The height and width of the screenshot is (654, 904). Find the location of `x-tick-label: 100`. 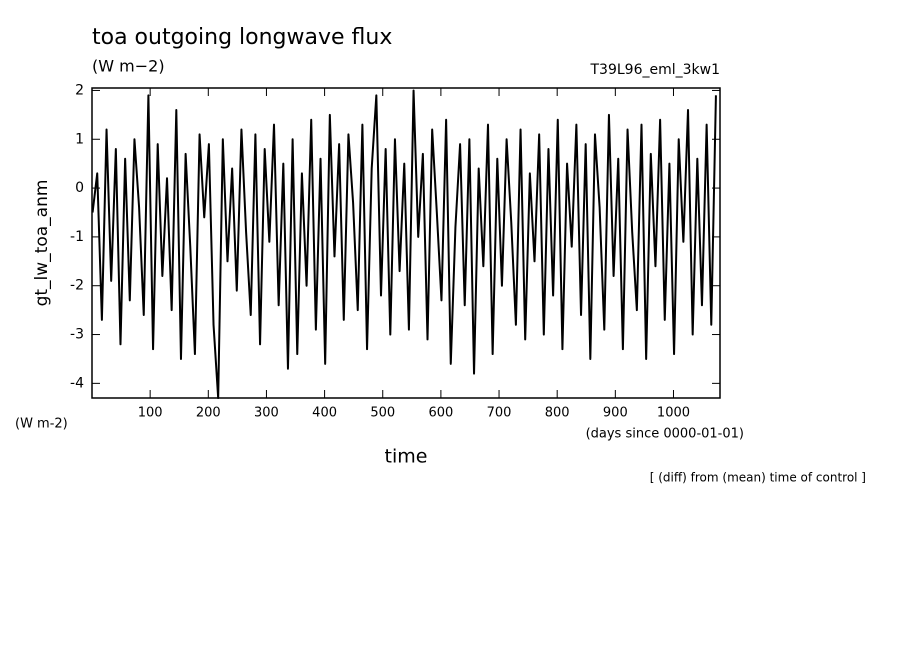

x-tick-label: 100 is located at coordinates (150, 413).